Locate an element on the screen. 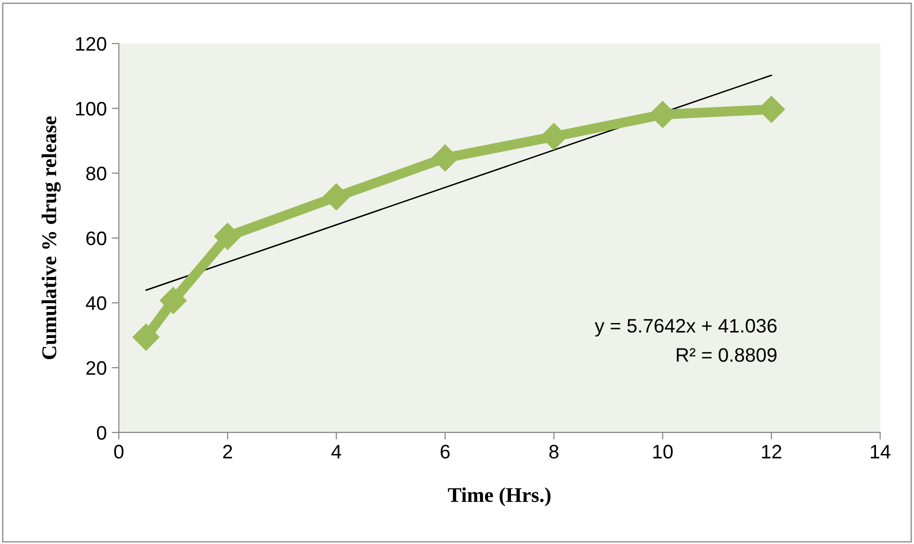 The height and width of the screenshot is (544, 914). y-tick-label: 100 is located at coordinates (91, 109).